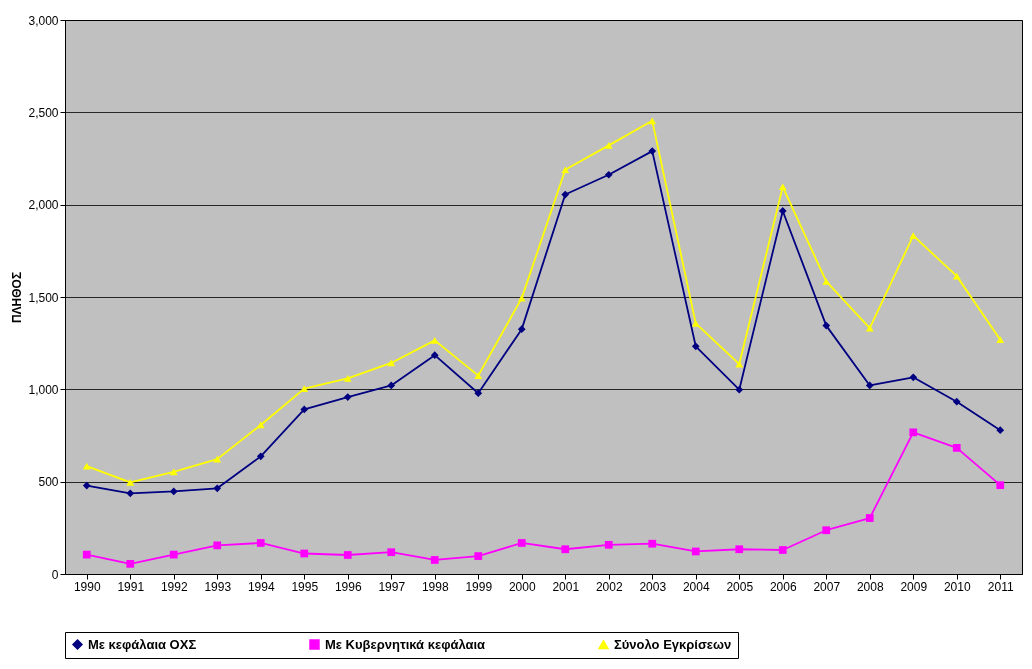 This screenshot has height=669, width=1032. Describe the element at coordinates (435, 586) in the screenshot. I see `x-tick-label: 1998` at that location.